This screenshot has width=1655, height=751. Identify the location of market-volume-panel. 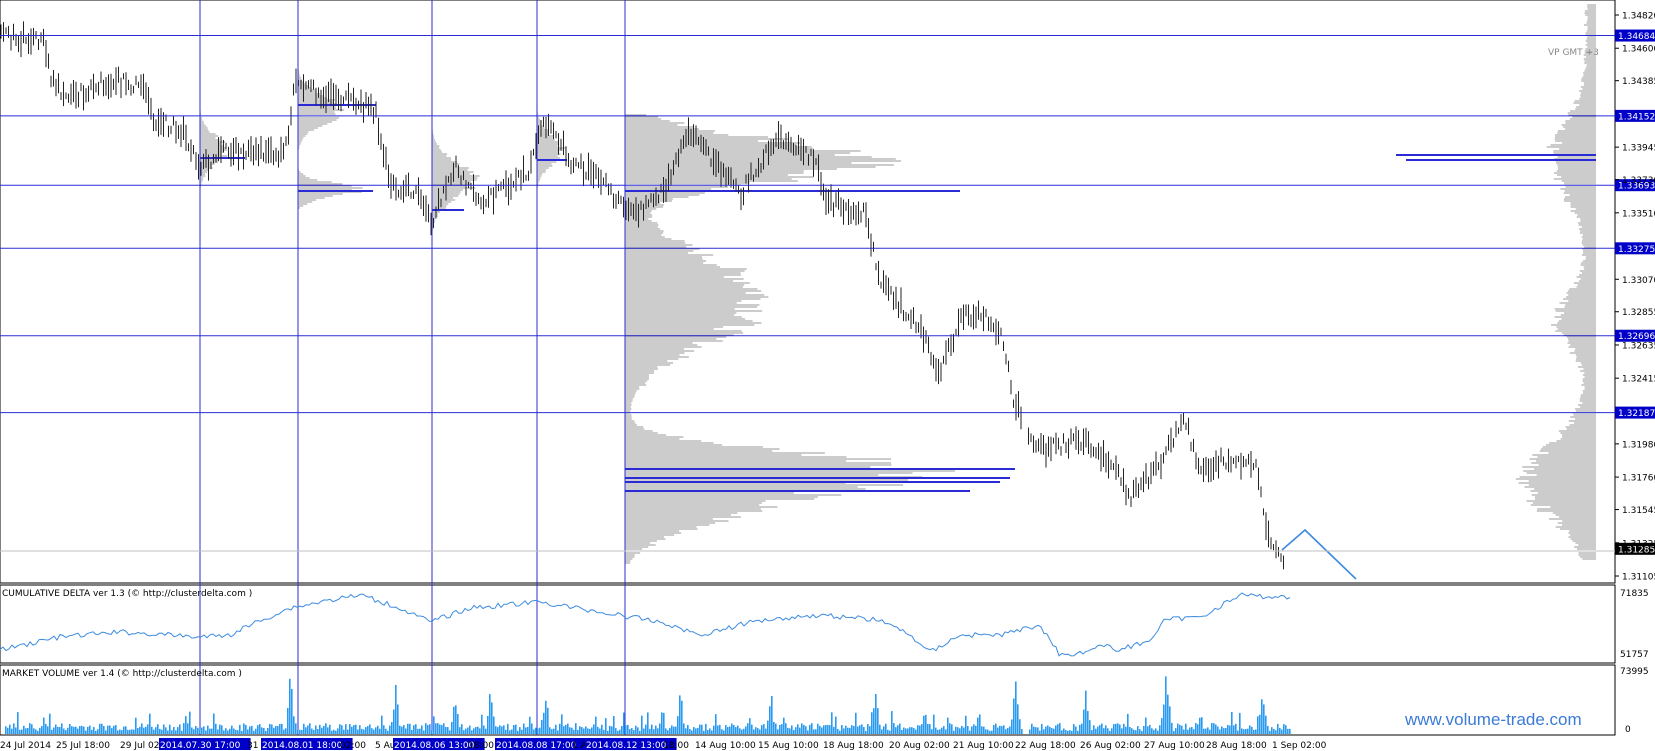
(808, 700).